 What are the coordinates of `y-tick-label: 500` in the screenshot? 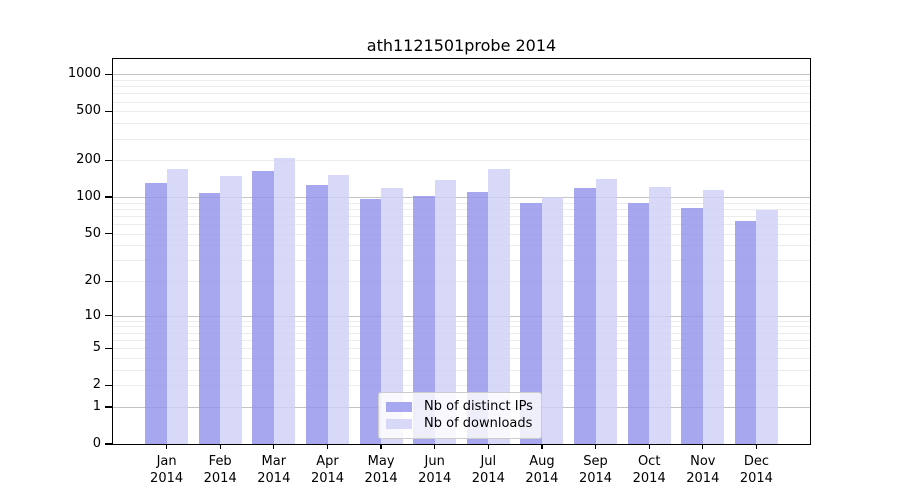 It's located at (88, 111).